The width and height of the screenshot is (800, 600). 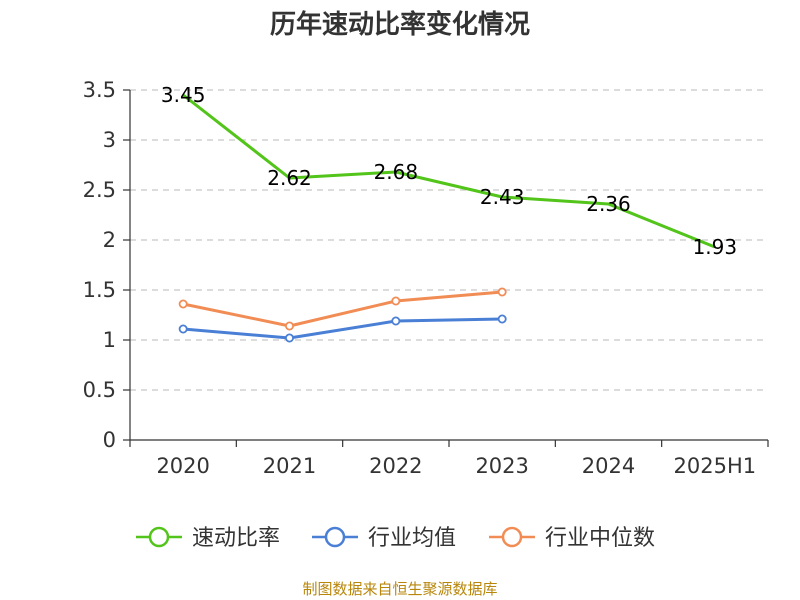 I want to click on y-tick-label: 2, so click(x=109, y=240).